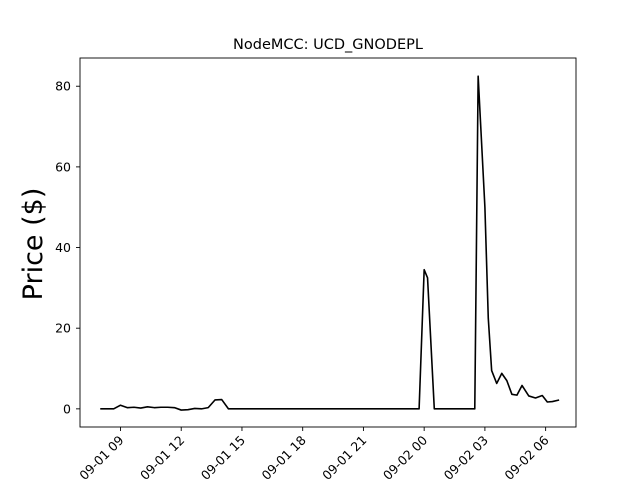 The image size is (640, 480). Describe the element at coordinates (63, 166) in the screenshot. I see `y-tick-label: 60` at that location.